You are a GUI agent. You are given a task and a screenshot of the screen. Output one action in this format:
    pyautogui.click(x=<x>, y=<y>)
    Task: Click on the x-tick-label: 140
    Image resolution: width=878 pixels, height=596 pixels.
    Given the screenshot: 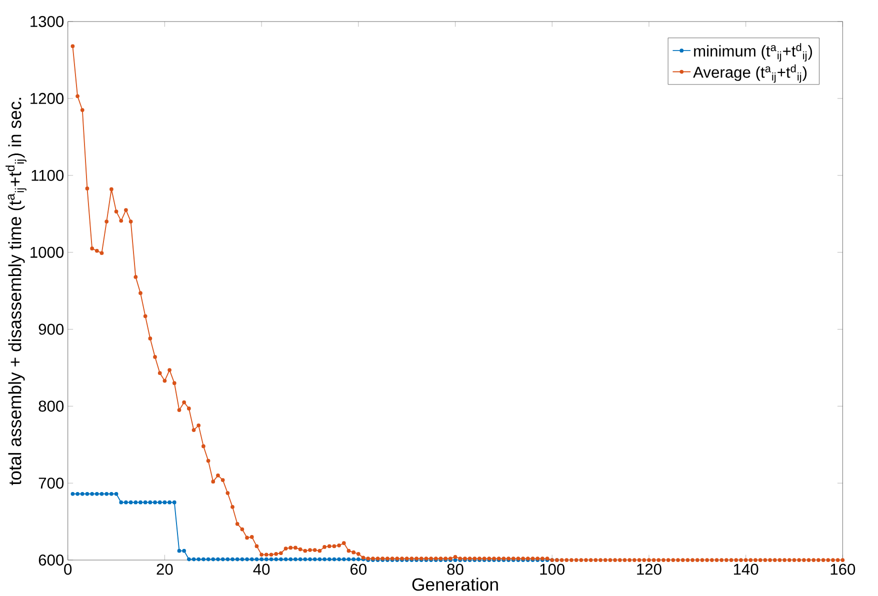 What is the action you would take?
    pyautogui.click(x=746, y=569)
    